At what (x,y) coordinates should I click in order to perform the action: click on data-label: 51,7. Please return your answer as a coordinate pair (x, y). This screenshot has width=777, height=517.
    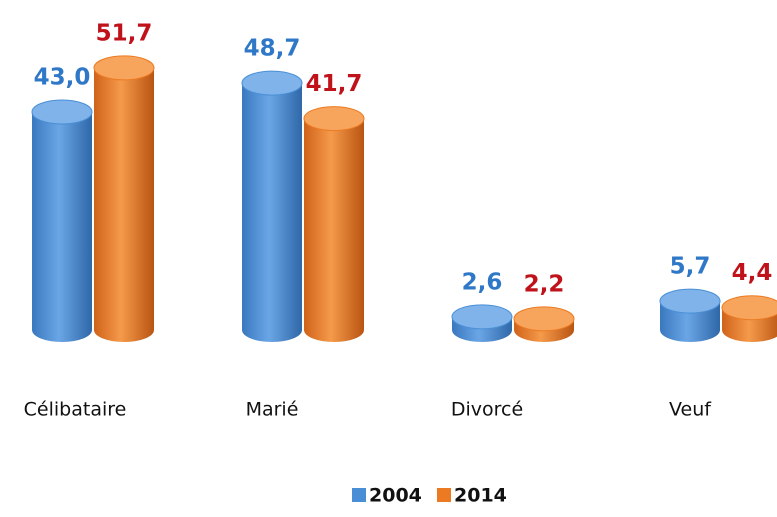
    Looking at the image, I should click on (124, 33).